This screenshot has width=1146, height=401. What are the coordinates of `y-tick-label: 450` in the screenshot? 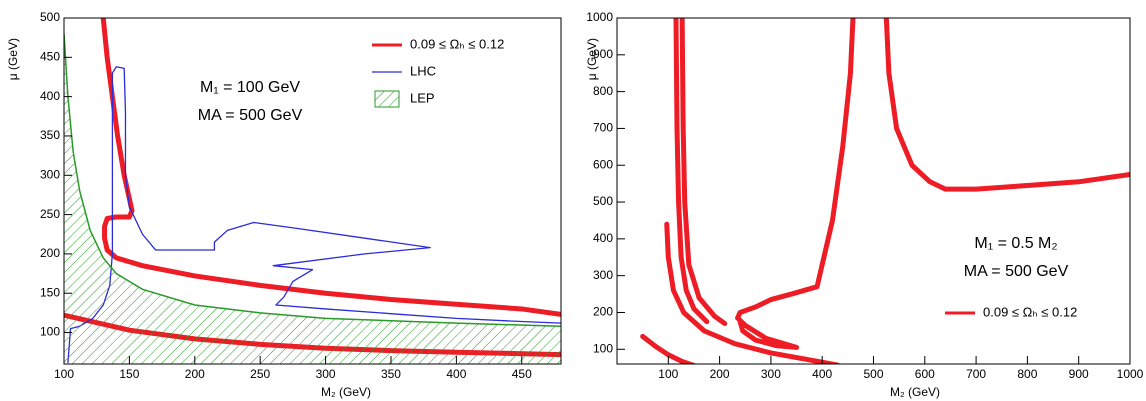 It's located at (50, 56).